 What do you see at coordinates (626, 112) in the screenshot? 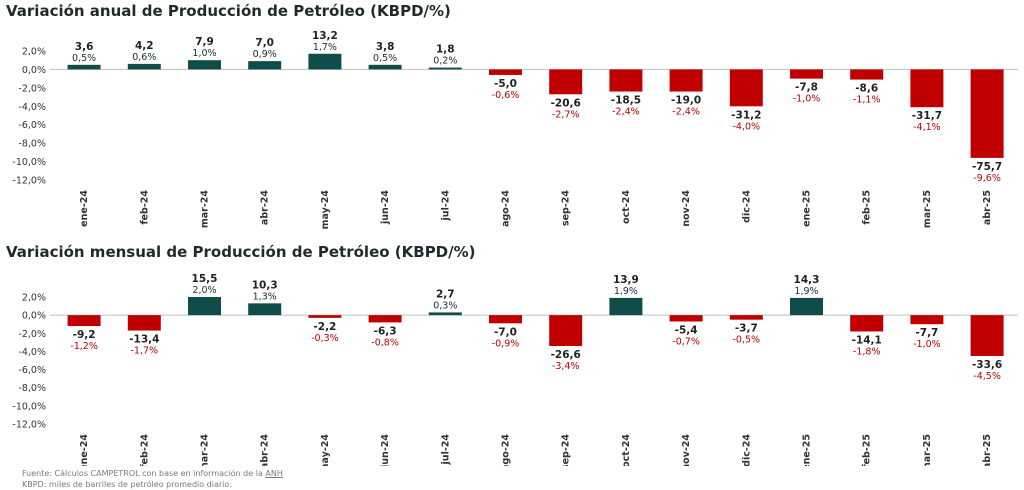
I see `data-label-percent: -2,4%` at bounding box center [626, 112].